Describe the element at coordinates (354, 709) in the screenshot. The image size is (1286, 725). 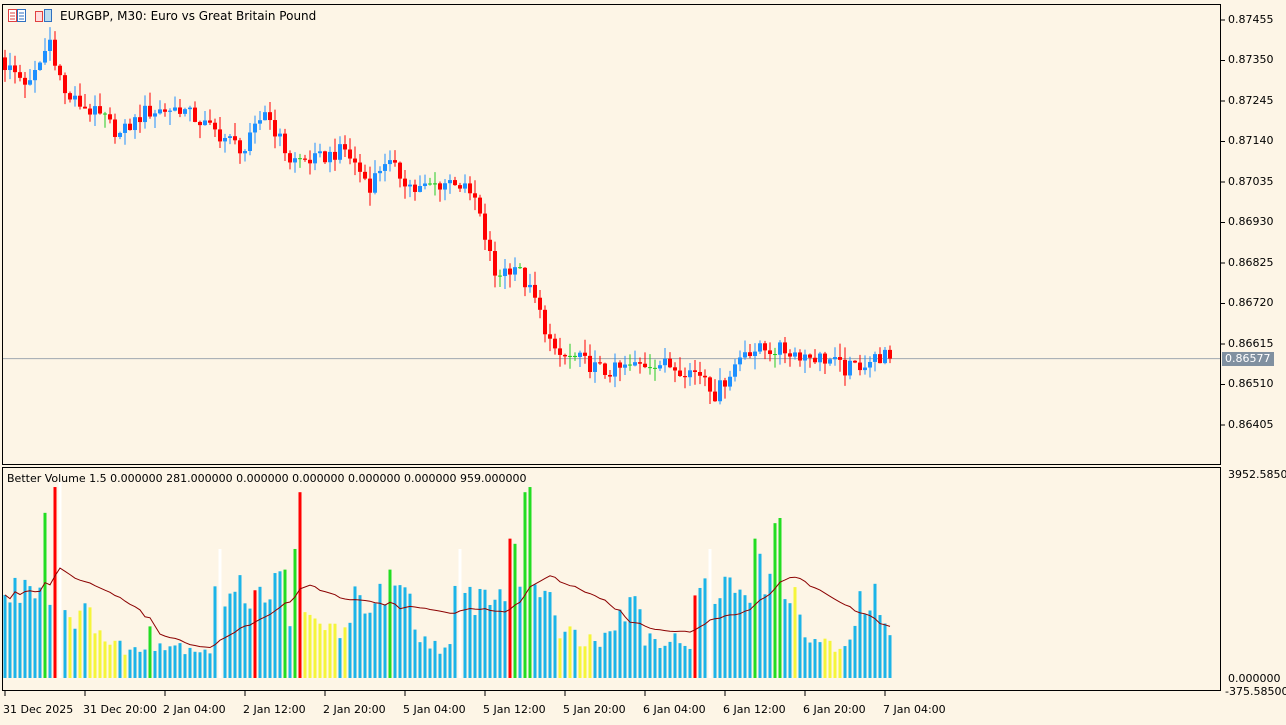
I see `time-axis-label: 2 Jan 20:00` at that location.